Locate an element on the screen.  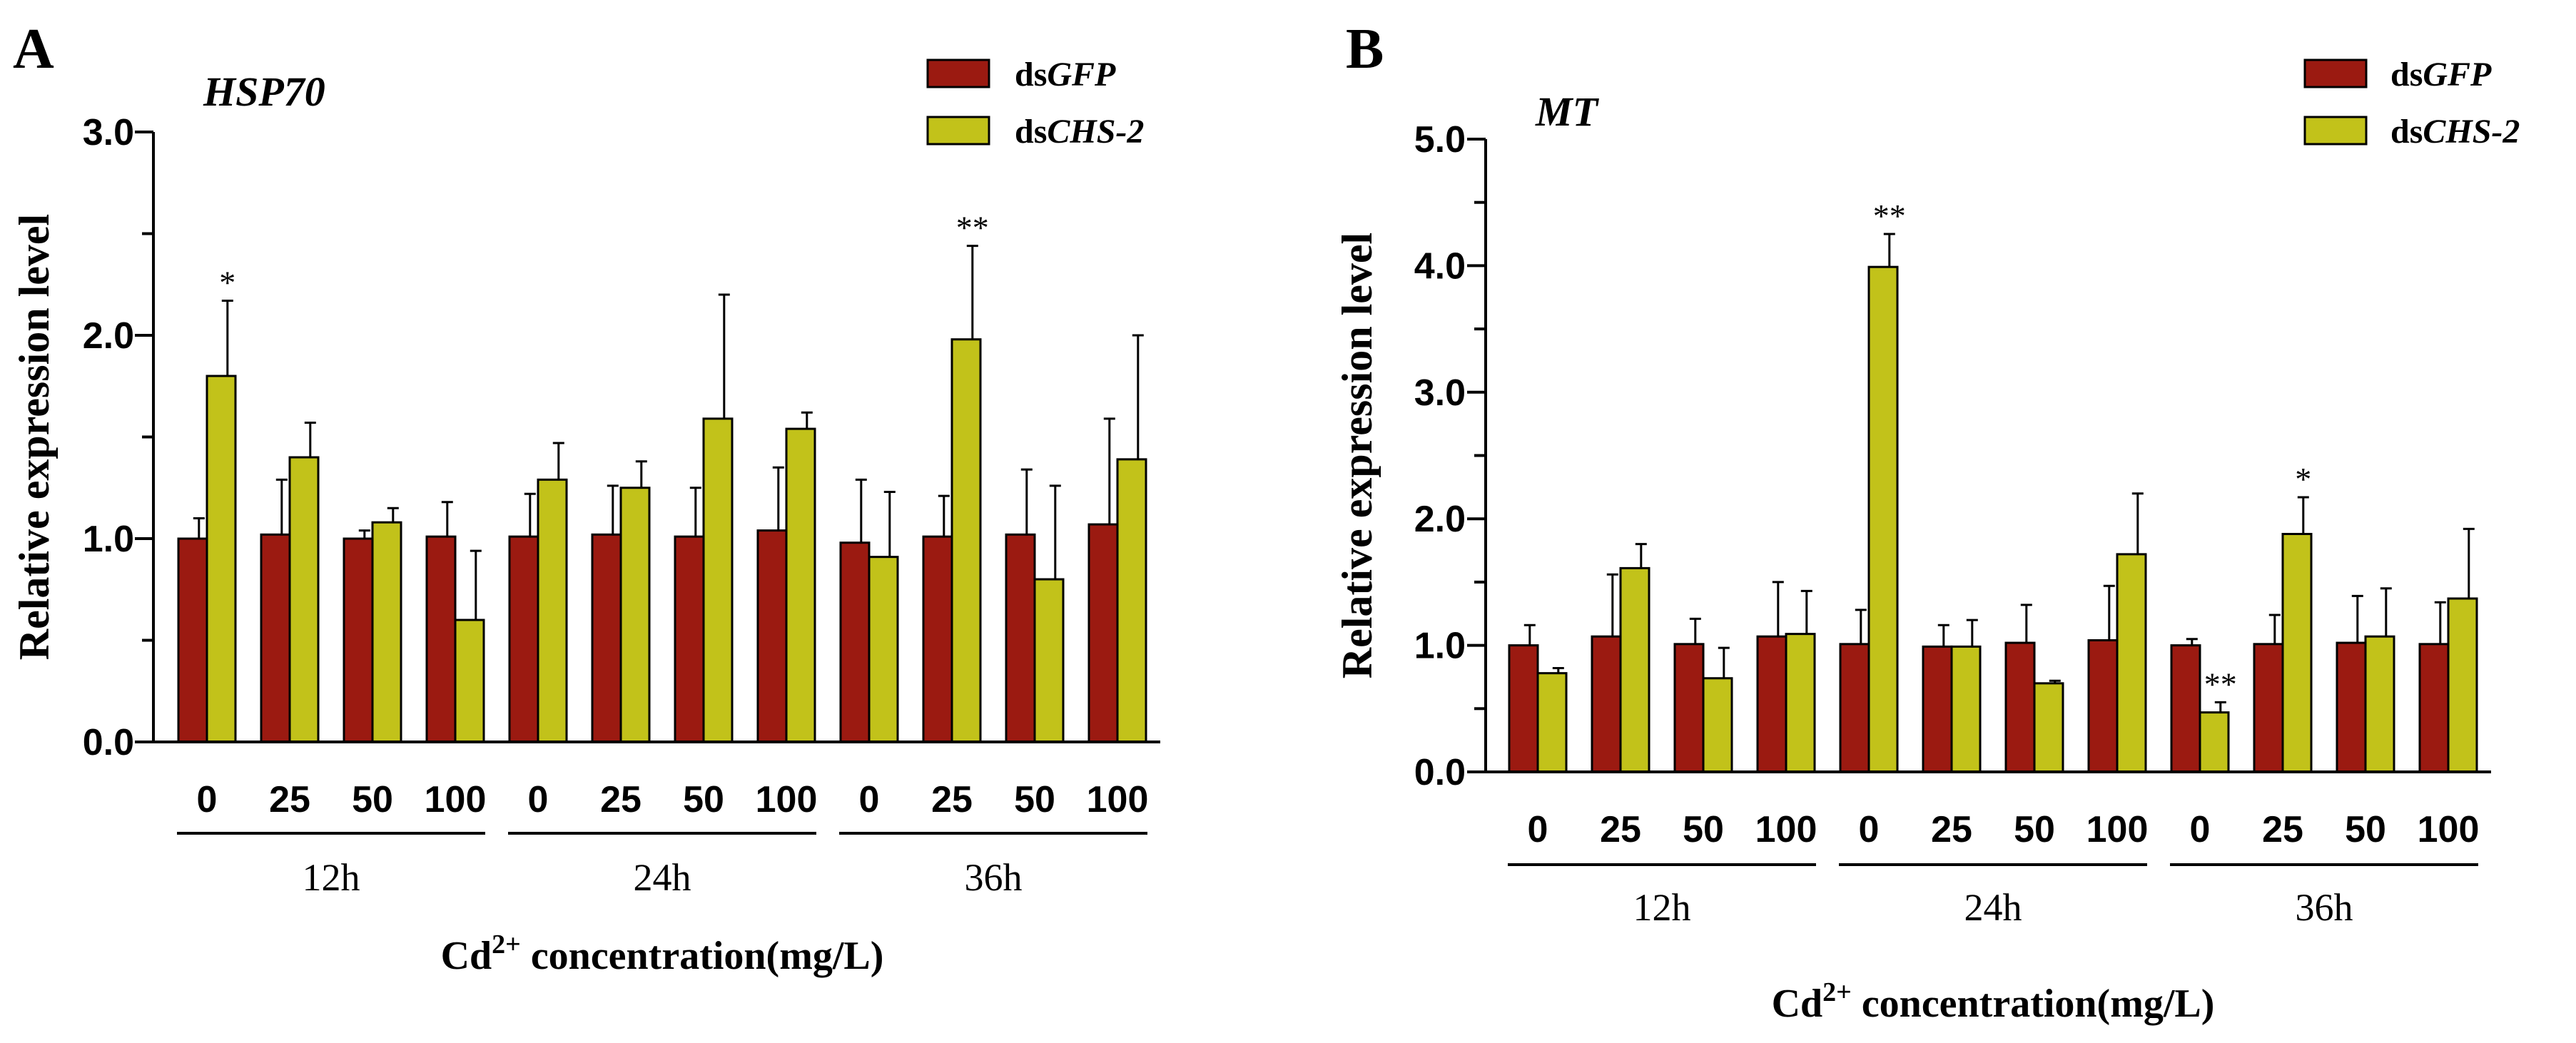
gene-title: MT is located at coordinates (1567, 112).